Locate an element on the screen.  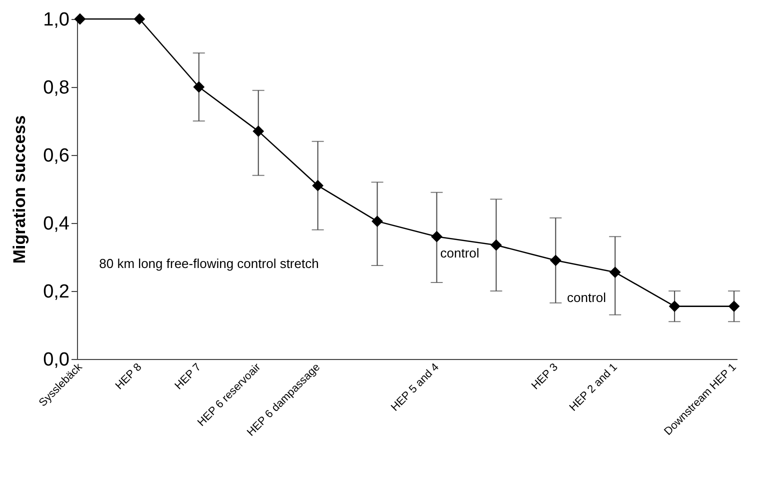
y-tick-label: 0,2 is located at coordinates (56, 292).